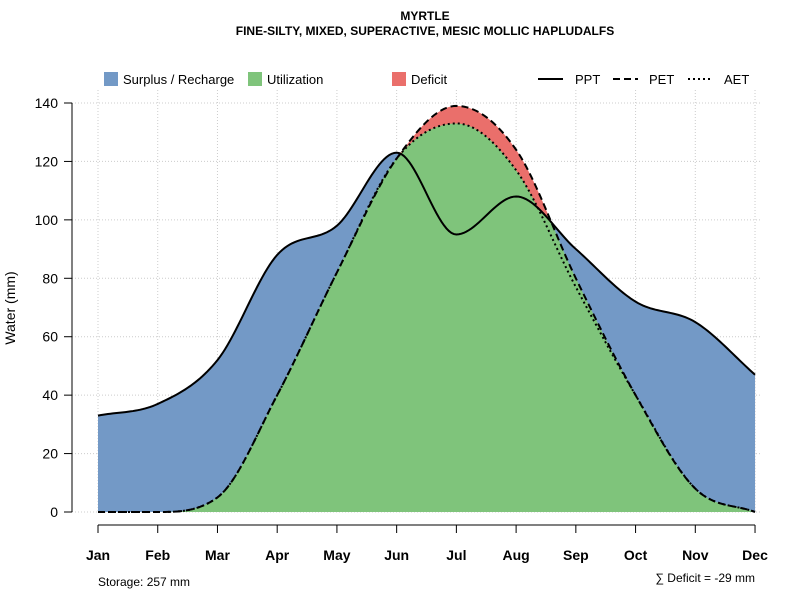 The height and width of the screenshot is (600, 800). What do you see at coordinates (336, 555) in the screenshot?
I see `x-tick-label: May` at bounding box center [336, 555].